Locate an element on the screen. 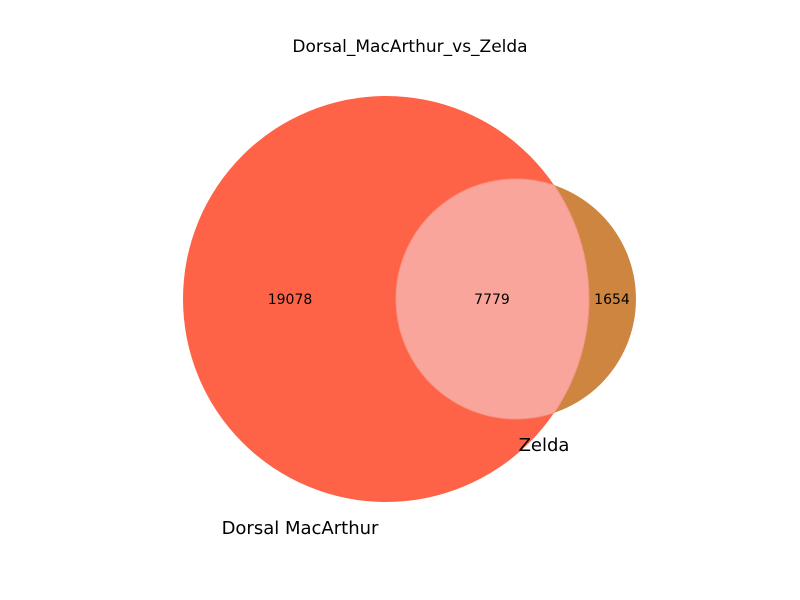 Image resolution: width=800 pixels, height=600 pixels. only-b-count: 1654 is located at coordinates (612, 300).